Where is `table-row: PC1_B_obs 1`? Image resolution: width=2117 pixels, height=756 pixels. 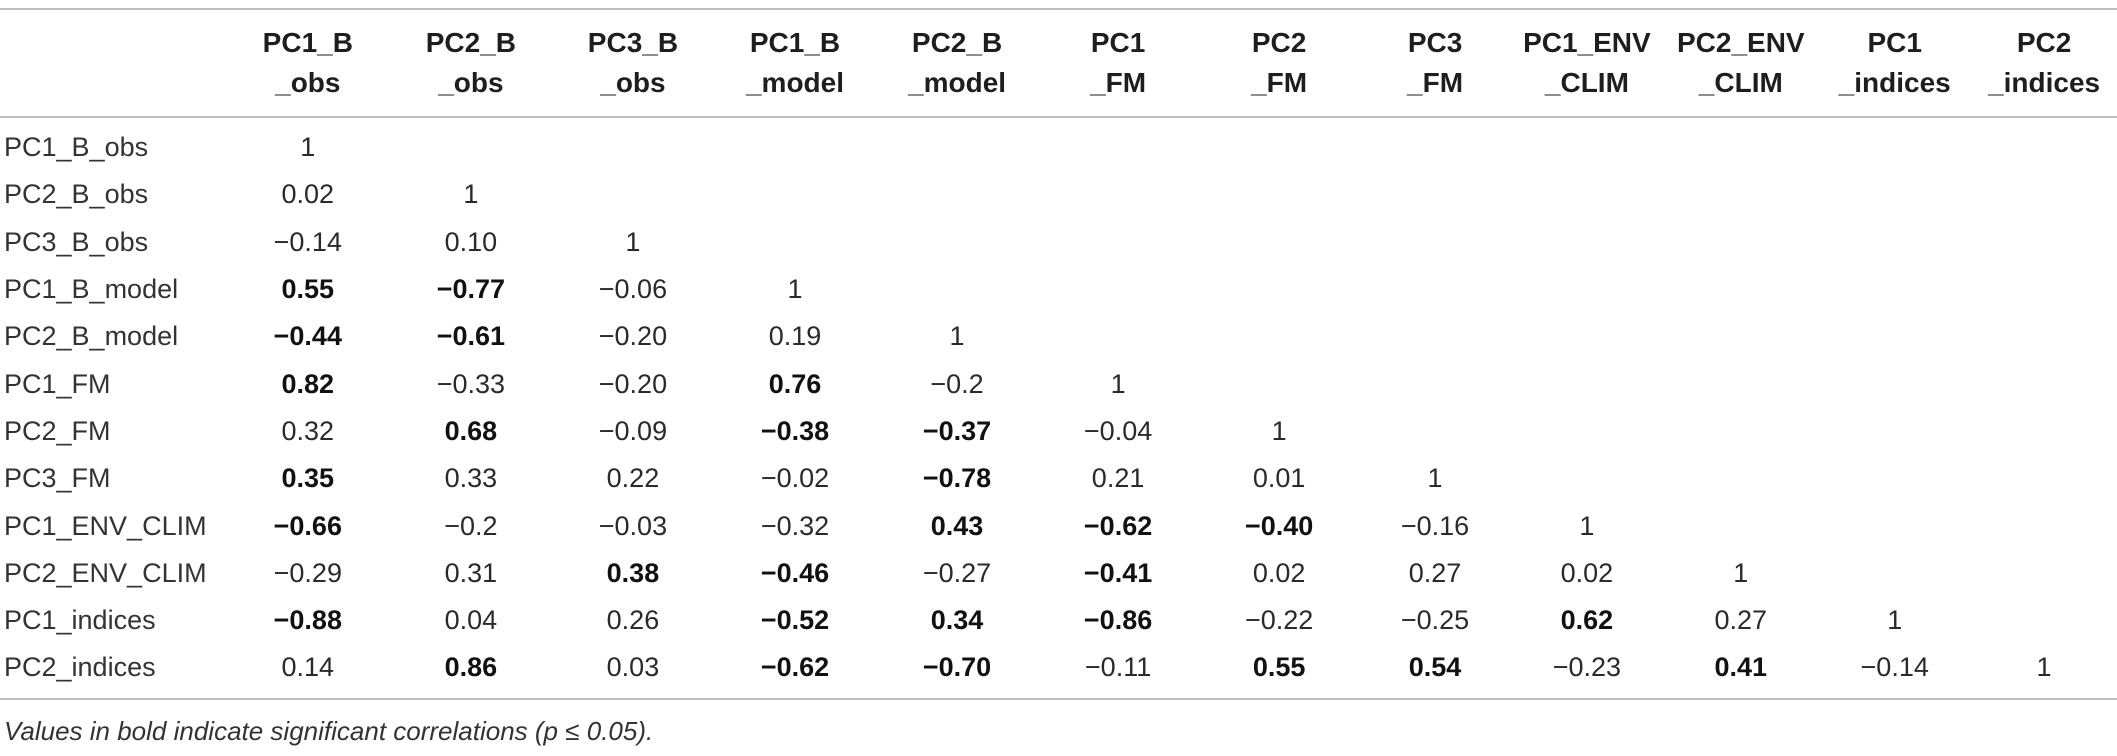
table-row: PC1_B_obs 1 is located at coordinates (1058, 144).